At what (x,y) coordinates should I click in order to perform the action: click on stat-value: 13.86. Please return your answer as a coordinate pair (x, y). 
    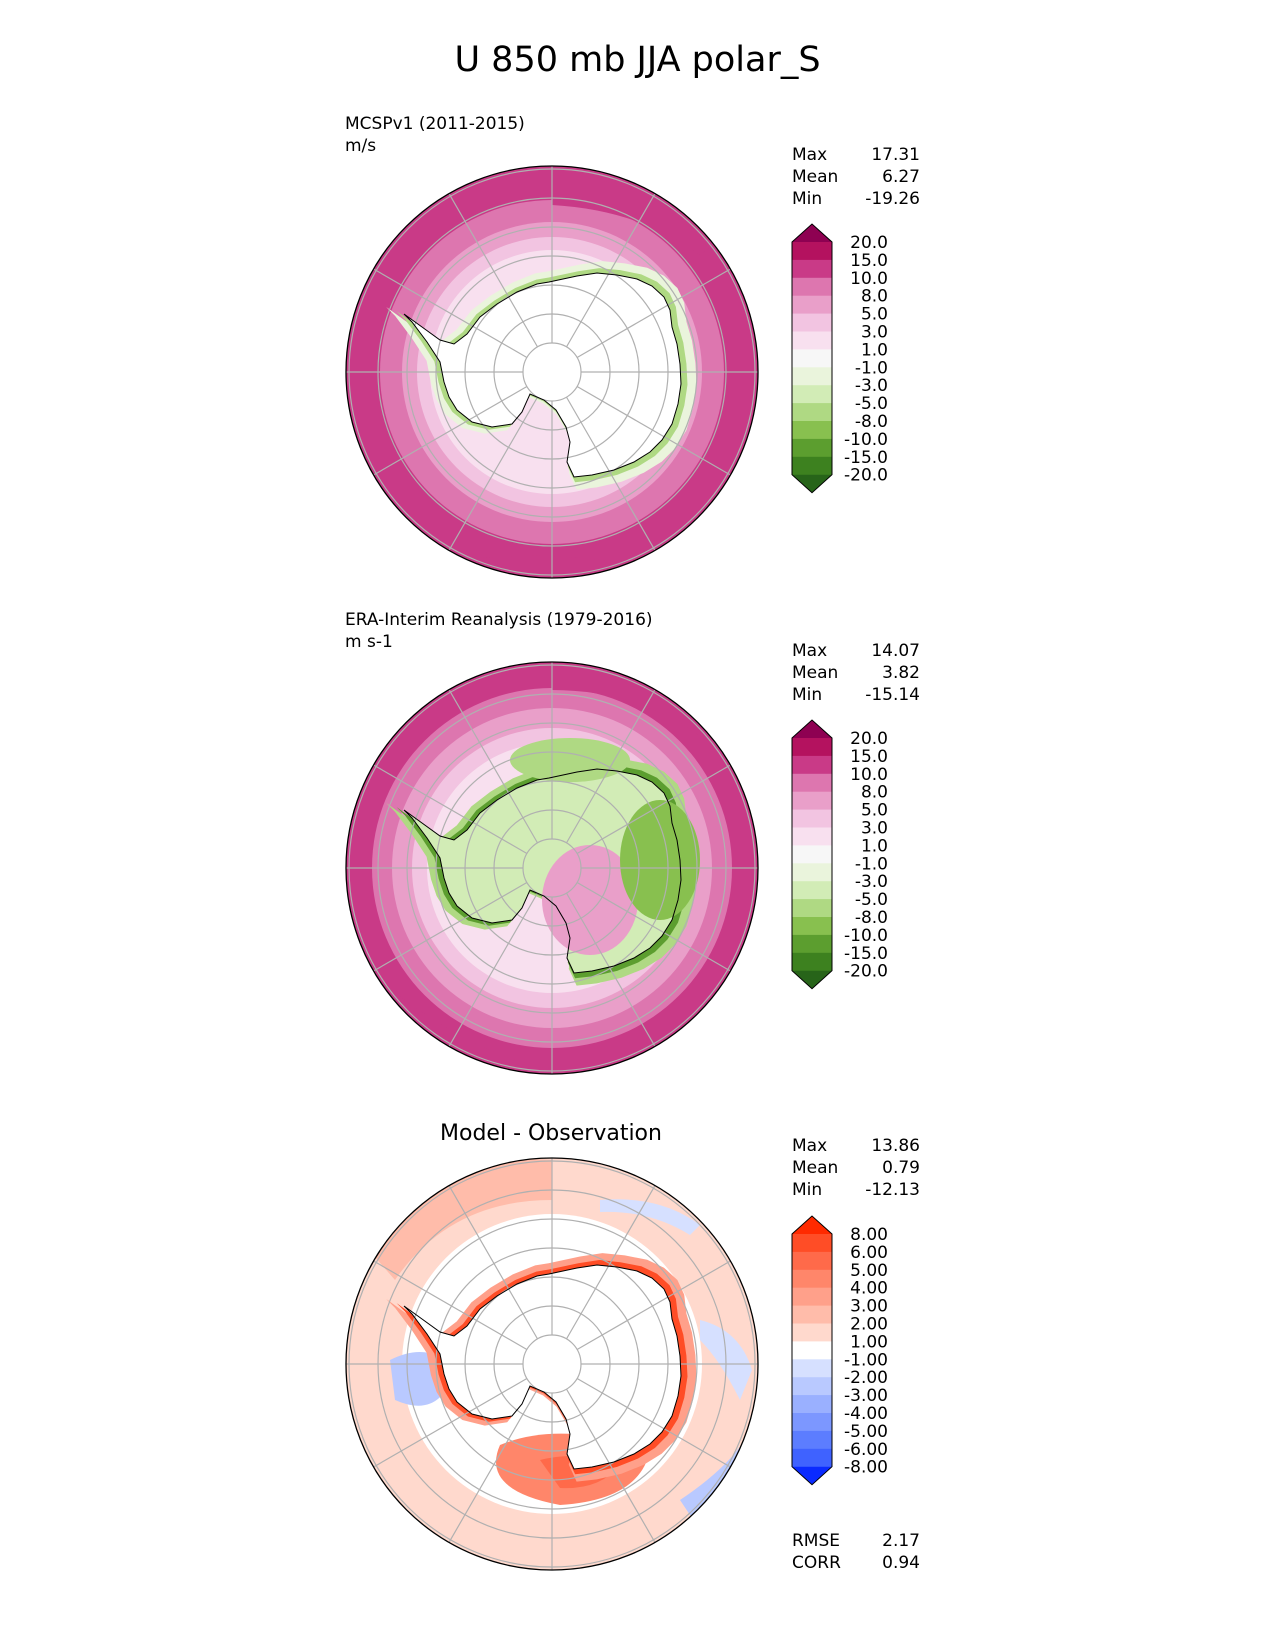
    Looking at the image, I should click on (895, 1146).